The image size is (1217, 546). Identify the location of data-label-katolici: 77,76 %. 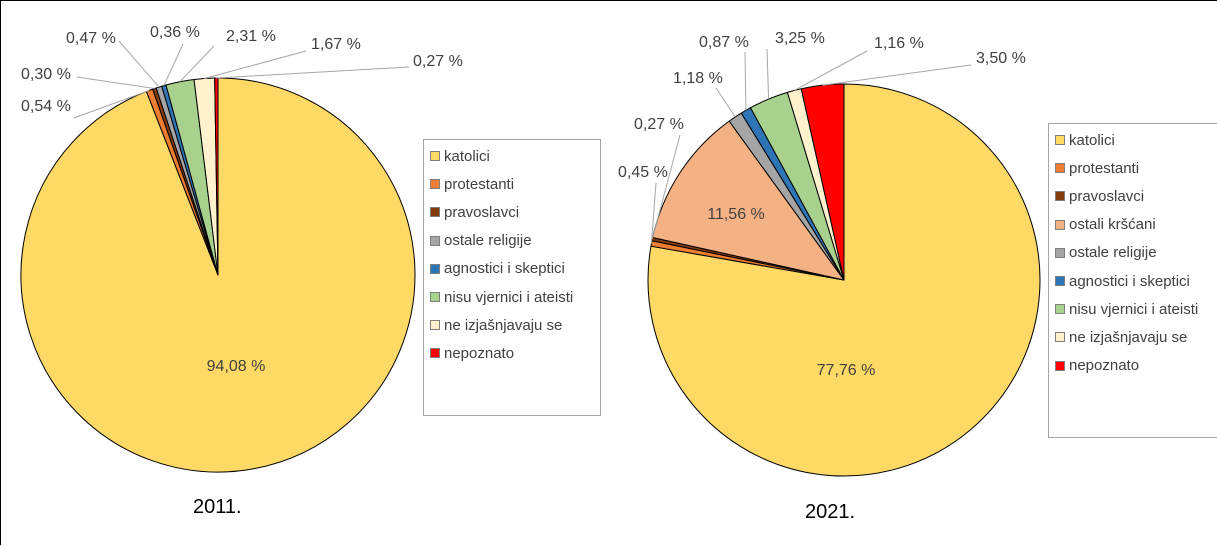
(846, 370).